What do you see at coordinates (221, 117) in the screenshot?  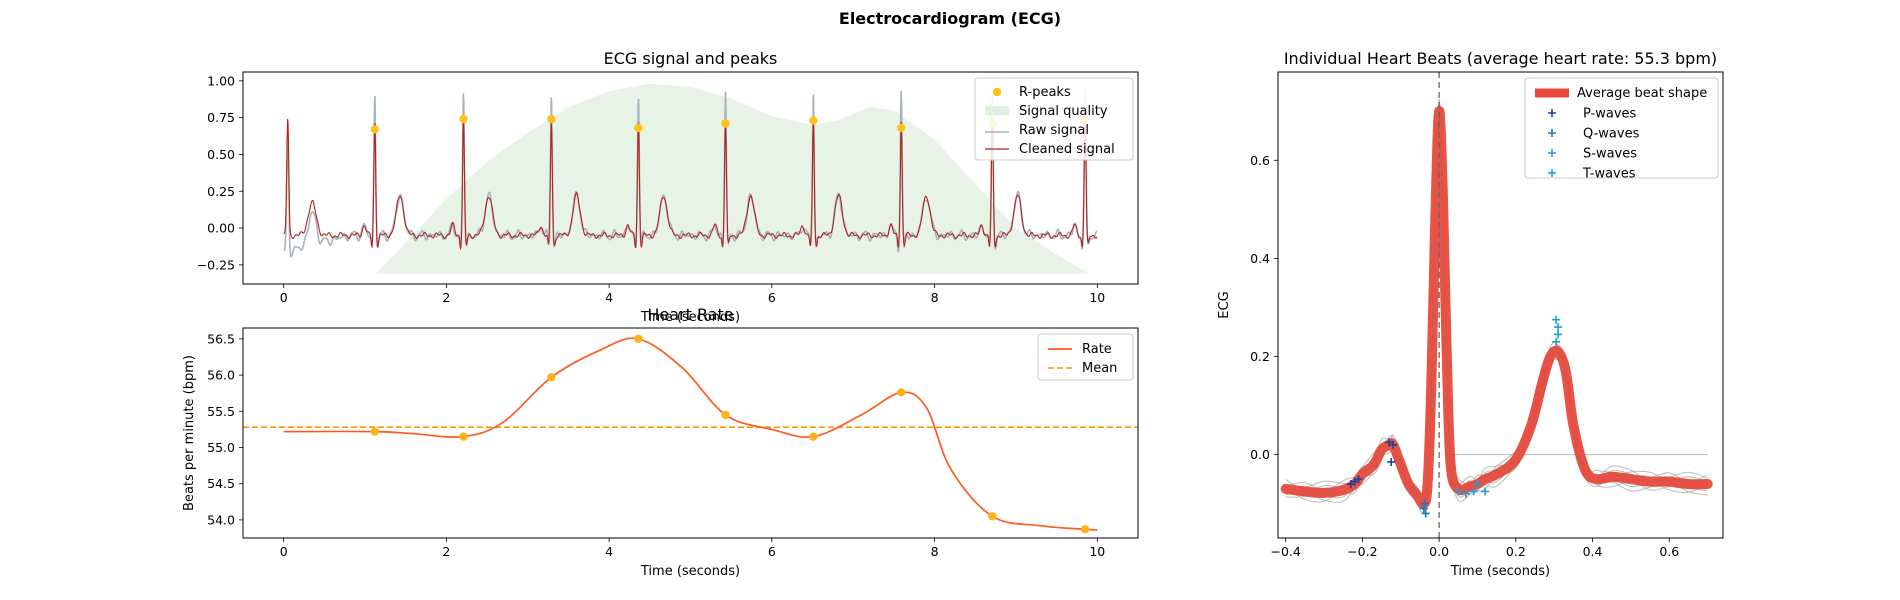 I see `y-tick-label: 0.75` at bounding box center [221, 117].